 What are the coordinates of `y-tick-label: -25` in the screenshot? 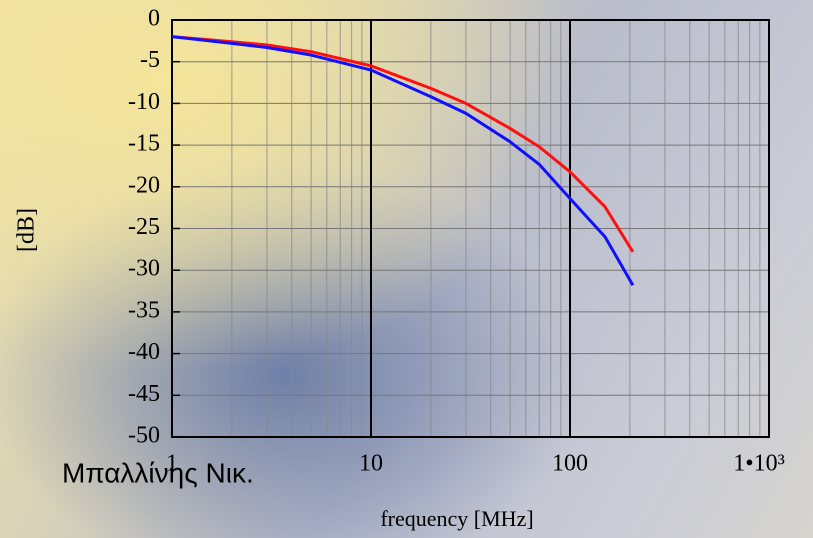 It's located at (144, 227).